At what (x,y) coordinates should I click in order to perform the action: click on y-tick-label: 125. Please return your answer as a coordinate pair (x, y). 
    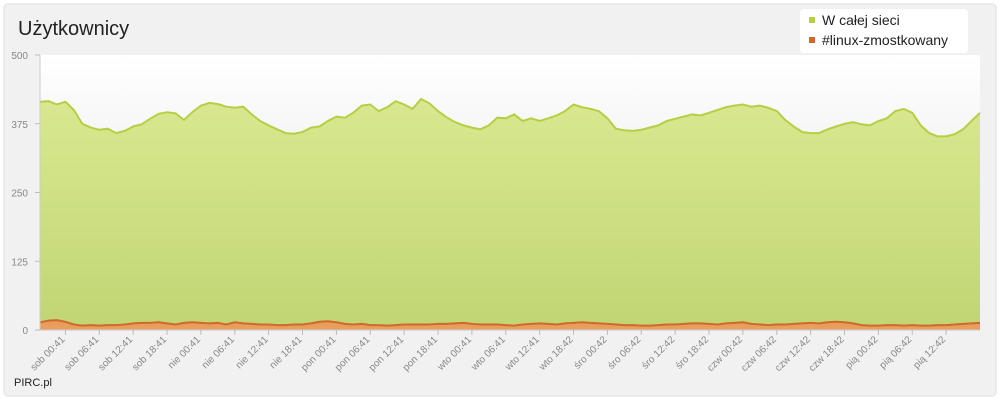
    Looking at the image, I should click on (19, 262).